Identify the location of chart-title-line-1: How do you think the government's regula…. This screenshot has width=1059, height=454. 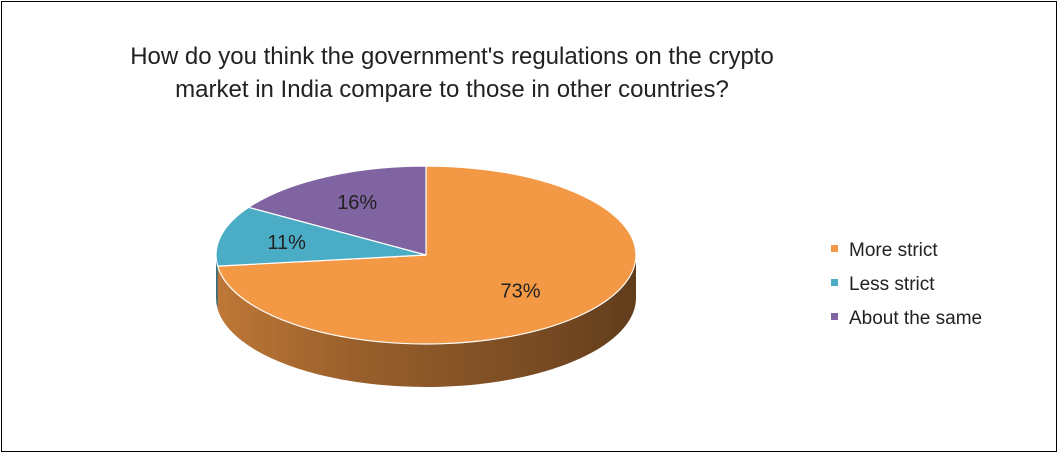
(452, 56).